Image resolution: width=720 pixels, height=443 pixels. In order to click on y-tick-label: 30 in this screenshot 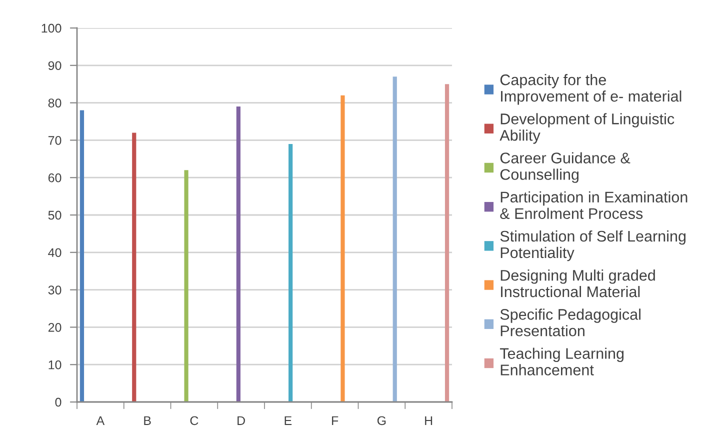, I will do `click(55, 290)`.